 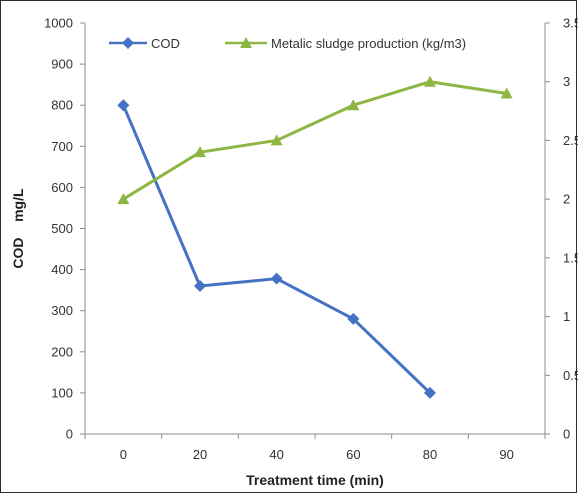 What do you see at coordinates (315, 480) in the screenshot?
I see `x-axis-title: Treatment time (min)` at bounding box center [315, 480].